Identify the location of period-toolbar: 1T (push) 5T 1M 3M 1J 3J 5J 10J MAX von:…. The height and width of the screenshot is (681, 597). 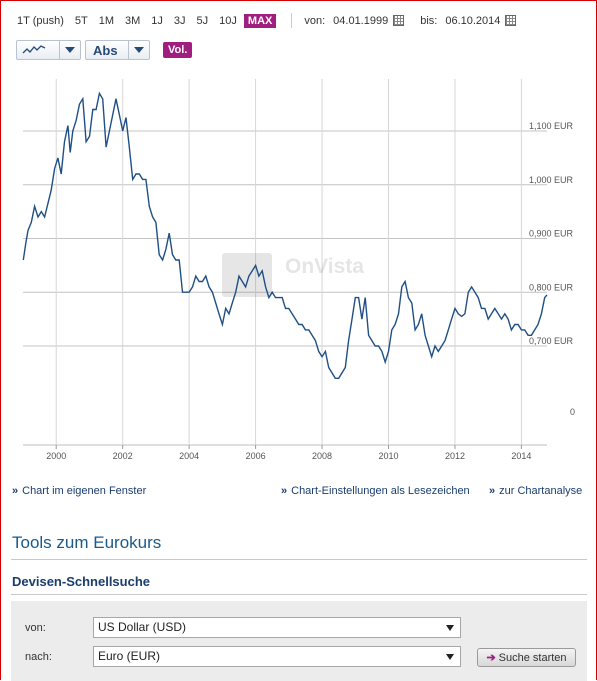
(274, 20).